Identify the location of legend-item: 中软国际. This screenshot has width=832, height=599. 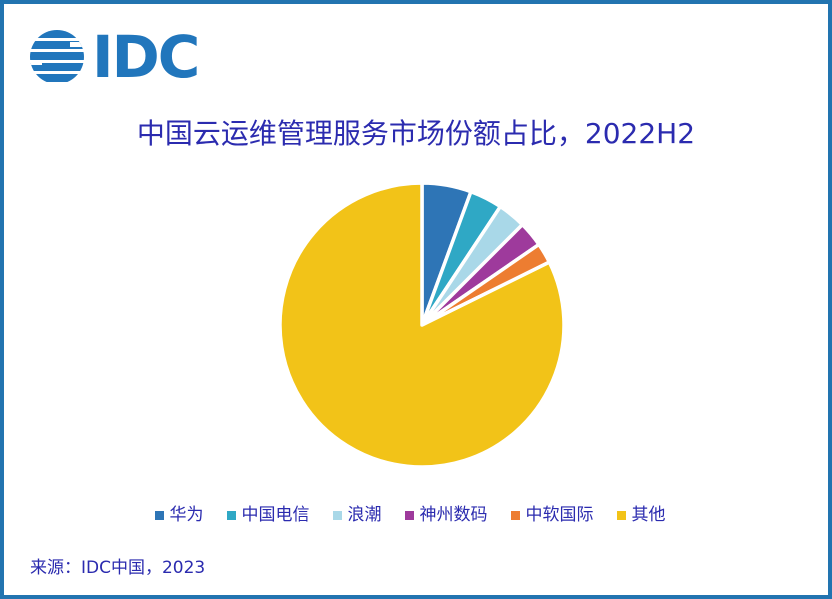
(552, 515).